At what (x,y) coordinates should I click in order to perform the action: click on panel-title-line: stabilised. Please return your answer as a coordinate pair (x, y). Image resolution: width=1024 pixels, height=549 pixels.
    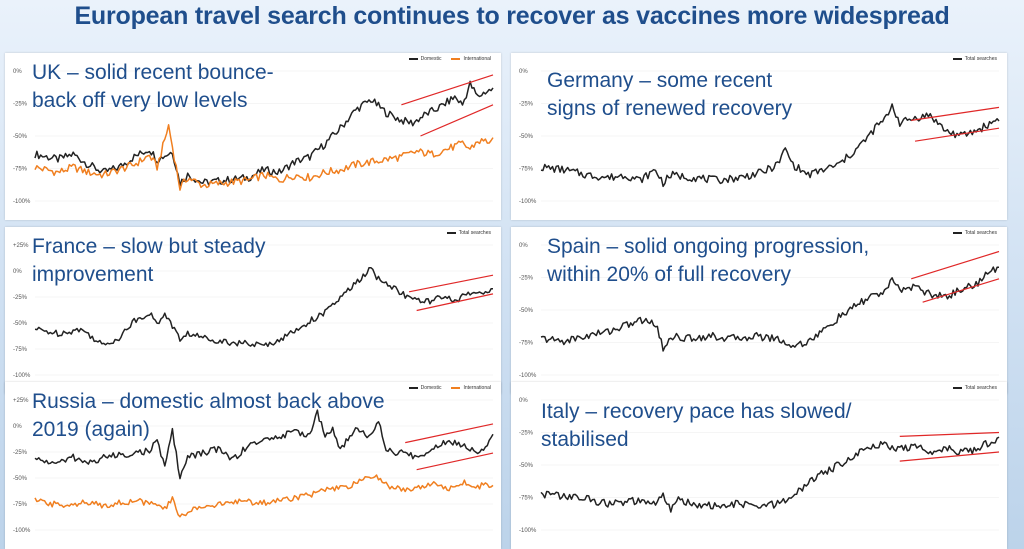
    Looking at the image, I should click on (585, 439).